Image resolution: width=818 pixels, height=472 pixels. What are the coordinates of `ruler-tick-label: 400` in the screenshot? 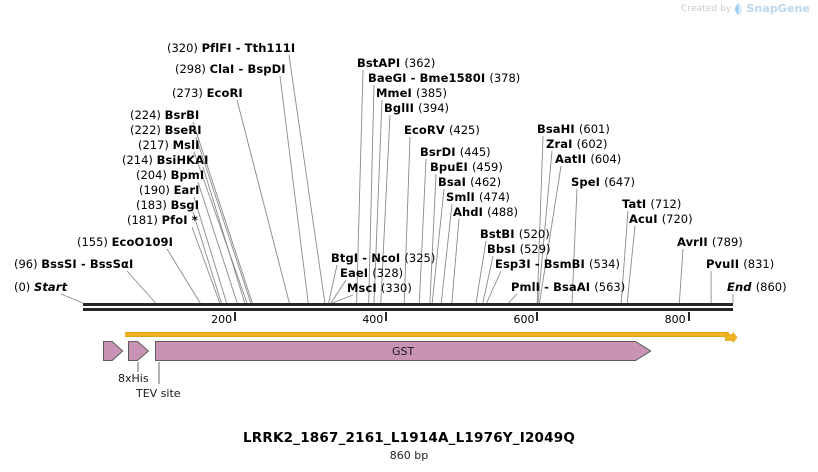 It's located at (373, 319).